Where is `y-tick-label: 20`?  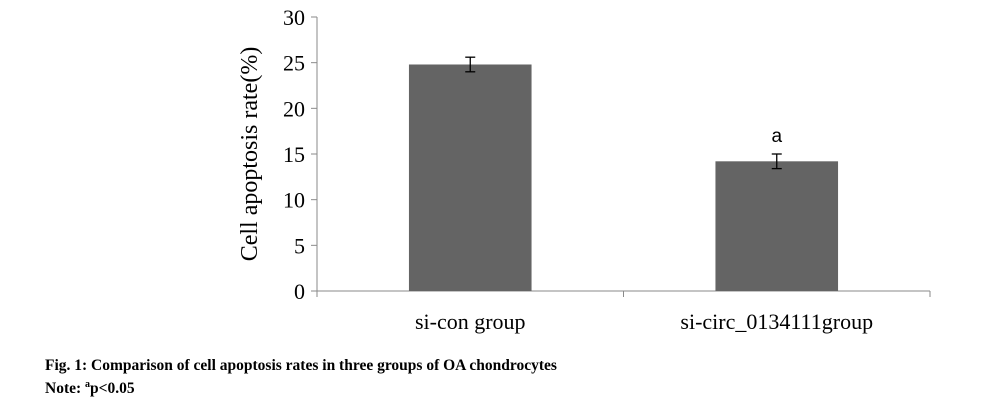
y-tick-label: 20 is located at coordinates (294, 108).